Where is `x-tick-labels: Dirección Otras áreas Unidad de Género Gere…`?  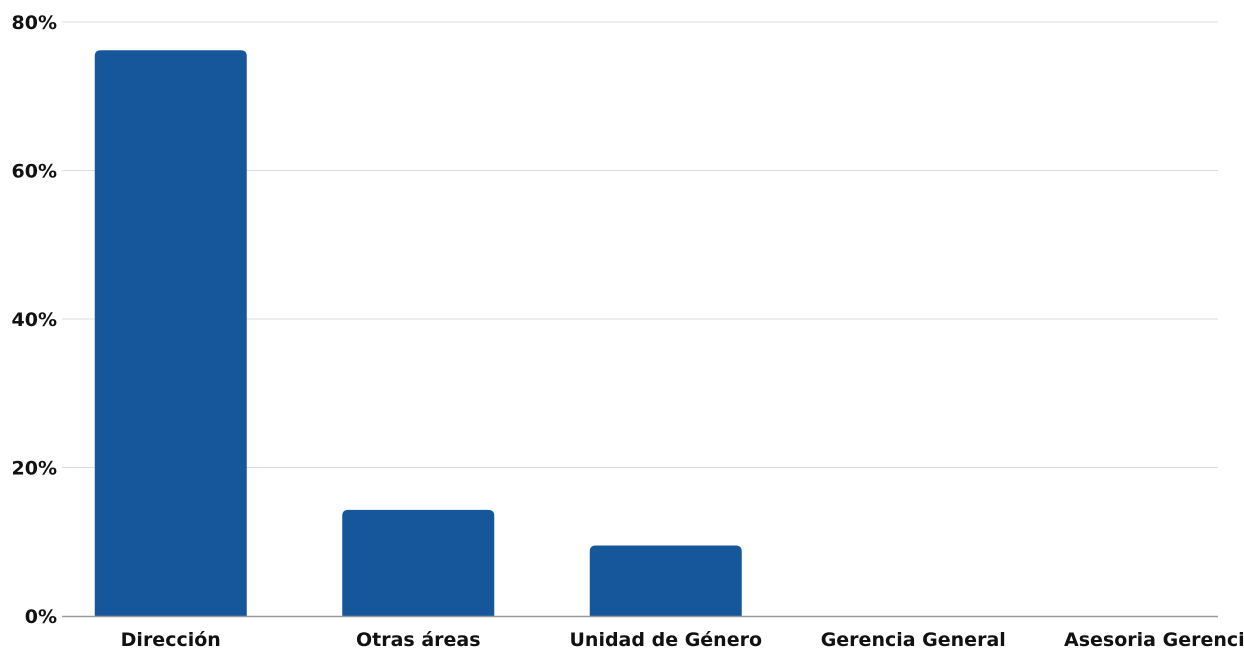
x-tick-labels: Dirección Otras áreas Unidad de Género Gere… is located at coordinates (682, 639).